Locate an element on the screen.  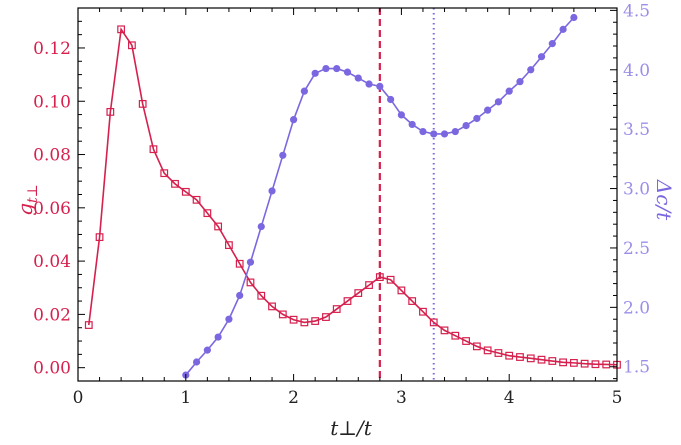
right-tick-label: 4.0 is located at coordinates (636, 71).